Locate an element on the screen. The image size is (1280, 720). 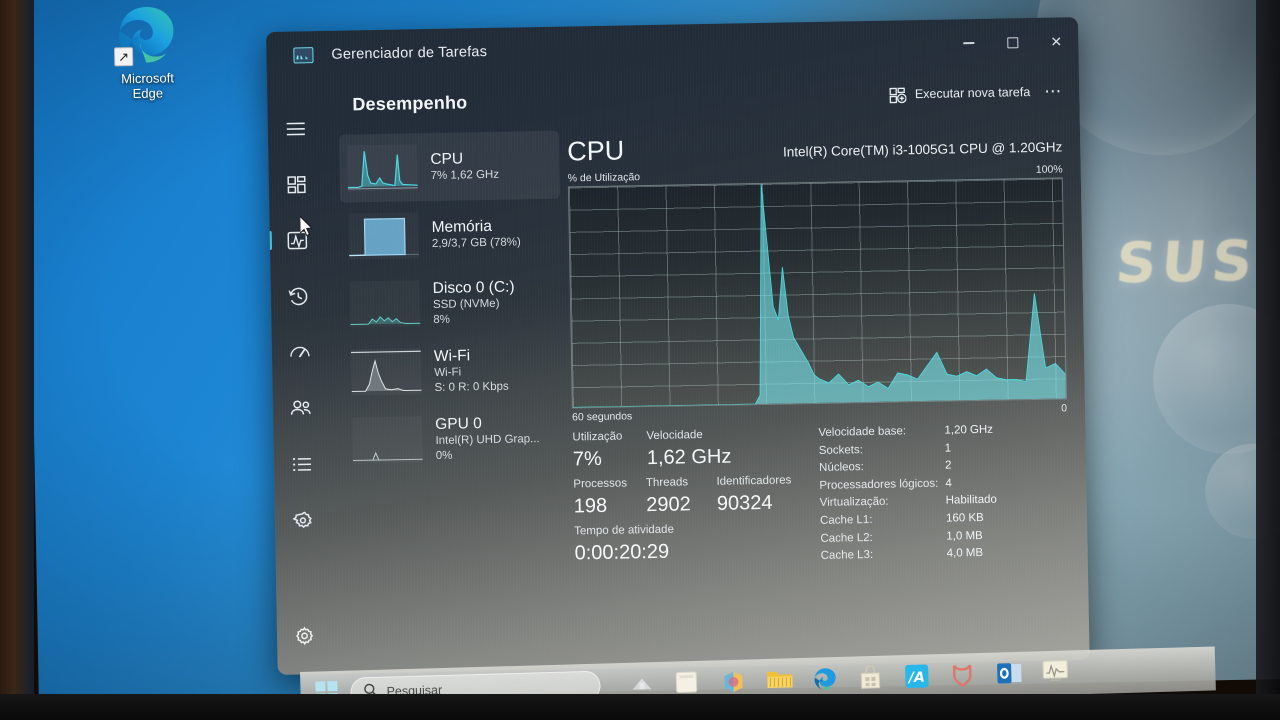
sidebar-item-app-history is located at coordinates (298, 296).